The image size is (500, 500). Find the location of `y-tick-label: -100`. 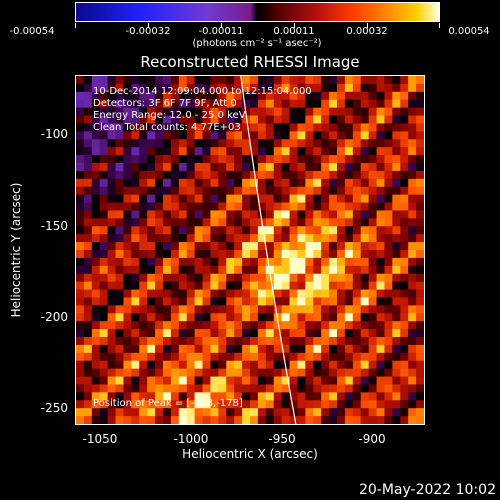

y-tick-label: -100 is located at coordinates (54, 134).